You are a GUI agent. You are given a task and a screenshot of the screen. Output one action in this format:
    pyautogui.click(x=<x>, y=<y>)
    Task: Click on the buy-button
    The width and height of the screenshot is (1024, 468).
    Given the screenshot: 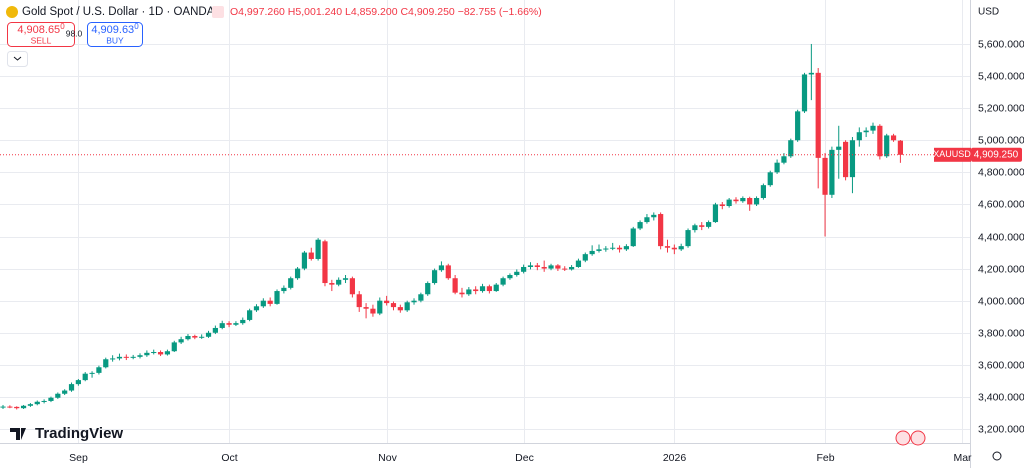 What is the action you would take?
    pyautogui.click(x=115, y=34)
    